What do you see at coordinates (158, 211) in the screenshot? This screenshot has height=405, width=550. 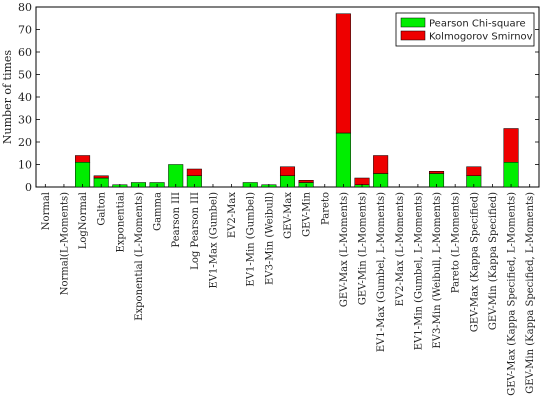 I see `x-category-label: Gamma` at bounding box center [158, 211].